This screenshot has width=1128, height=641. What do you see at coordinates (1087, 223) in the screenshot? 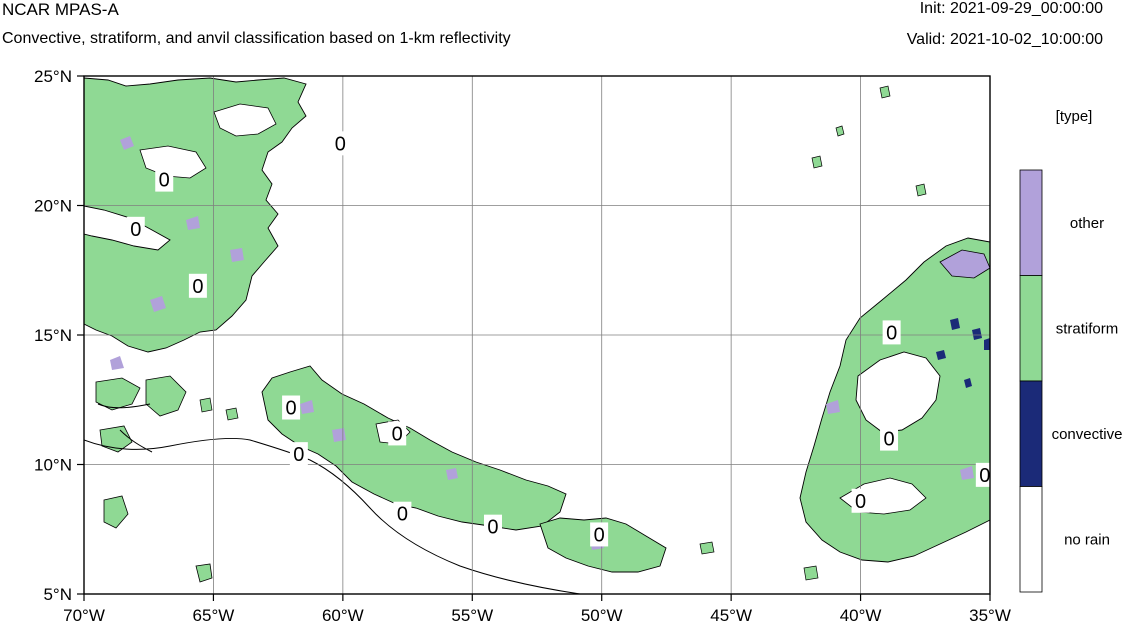
I see `legend-label: other` at bounding box center [1087, 223].